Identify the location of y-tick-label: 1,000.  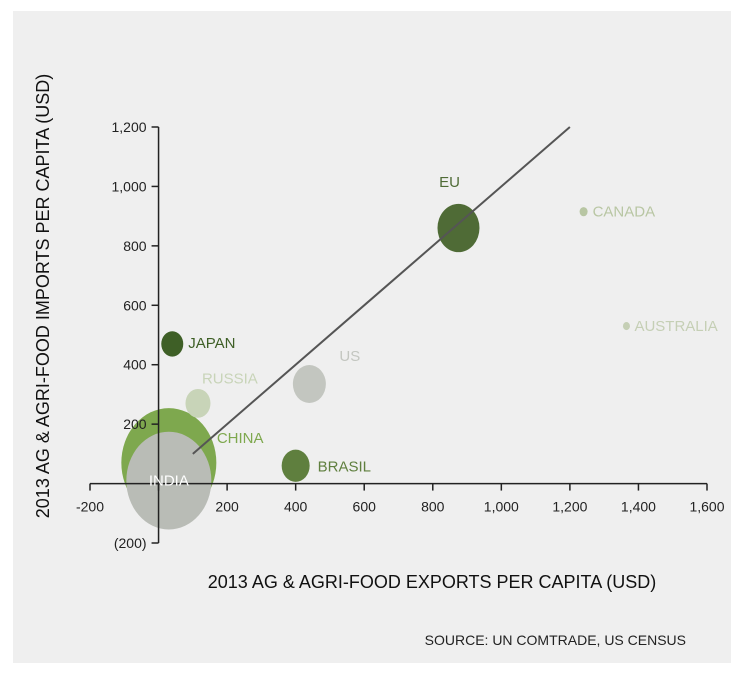
(129, 186).